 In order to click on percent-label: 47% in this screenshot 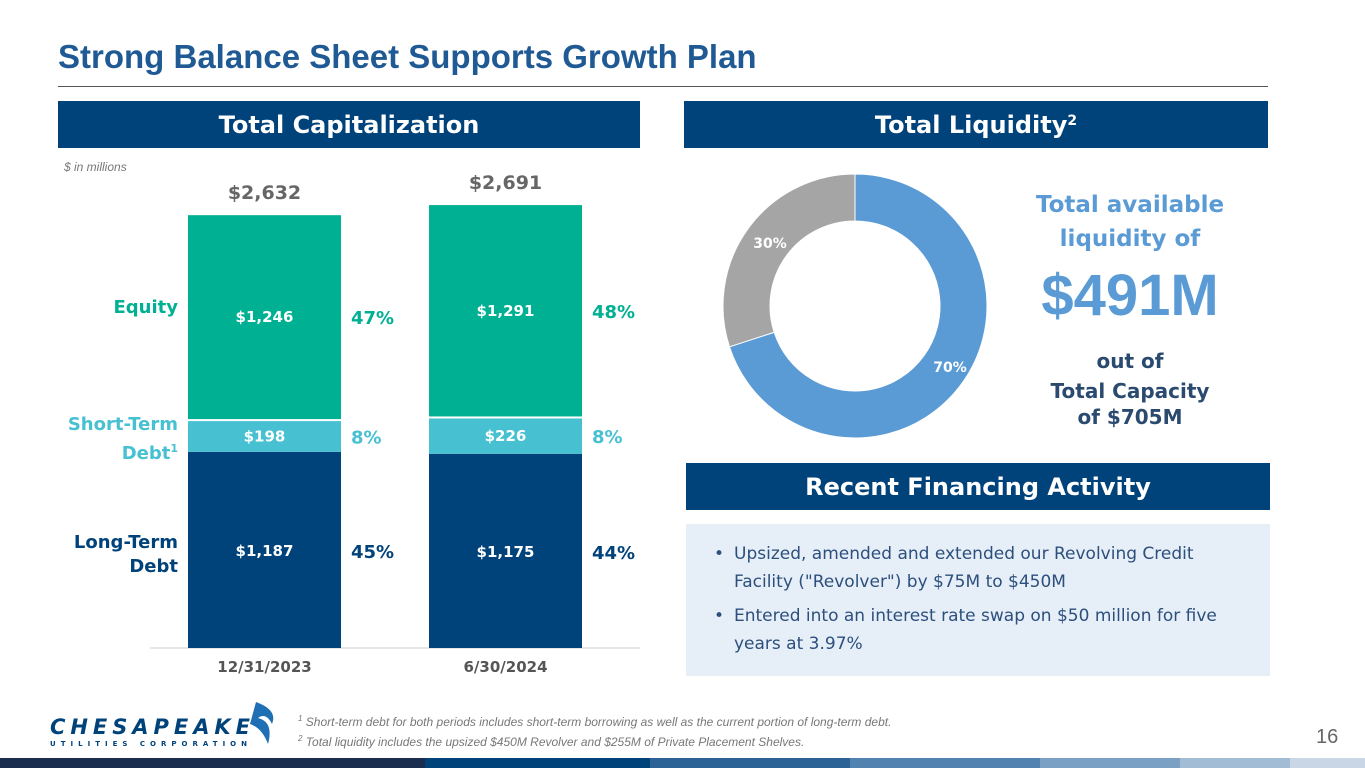, I will do `click(372, 318)`.